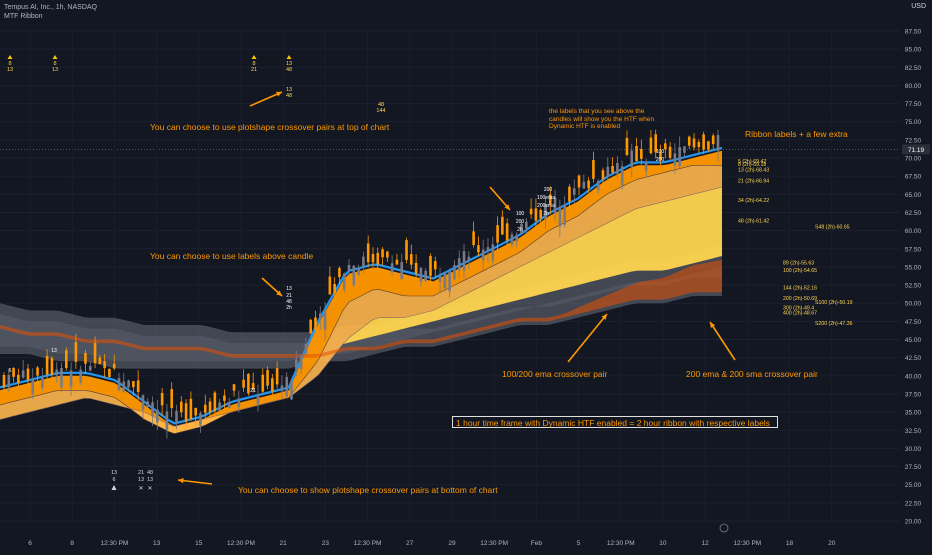 The height and width of the screenshot is (555, 932). I want to click on top-marker-label: 13, so click(289, 90).